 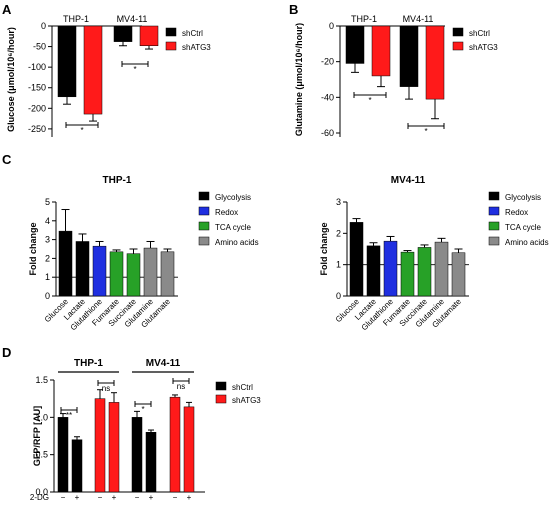 I want to click on y-tick-label: 4, so click(x=47, y=221).